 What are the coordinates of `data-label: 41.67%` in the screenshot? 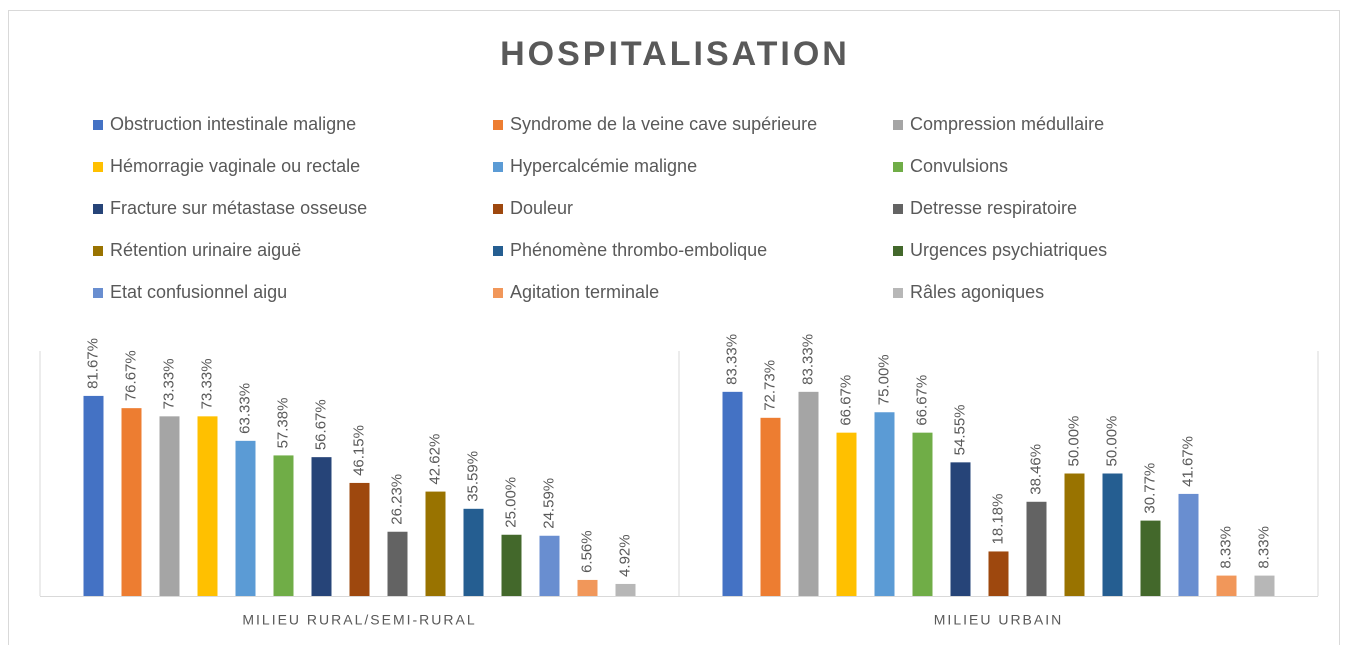 It's located at (1187, 461).